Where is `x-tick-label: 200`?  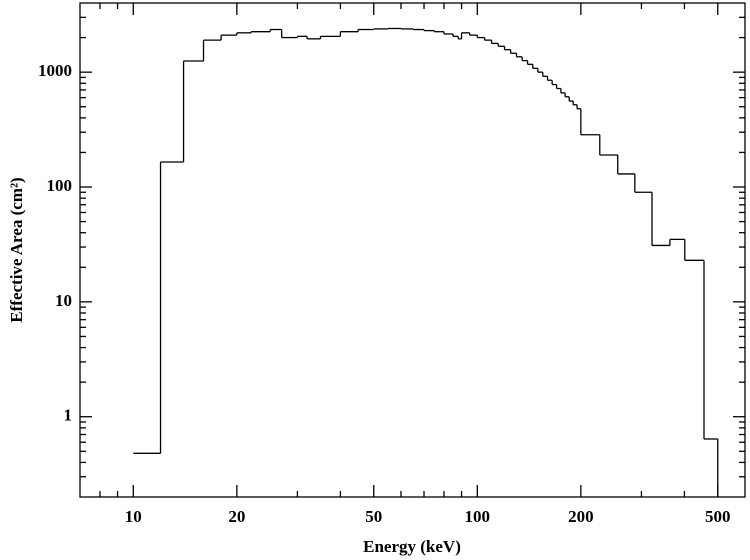
x-tick-label: 200 is located at coordinates (581, 516).